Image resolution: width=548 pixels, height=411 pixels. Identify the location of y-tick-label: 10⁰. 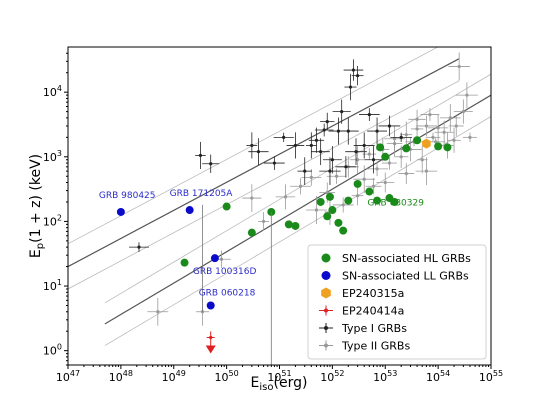
(52, 350).